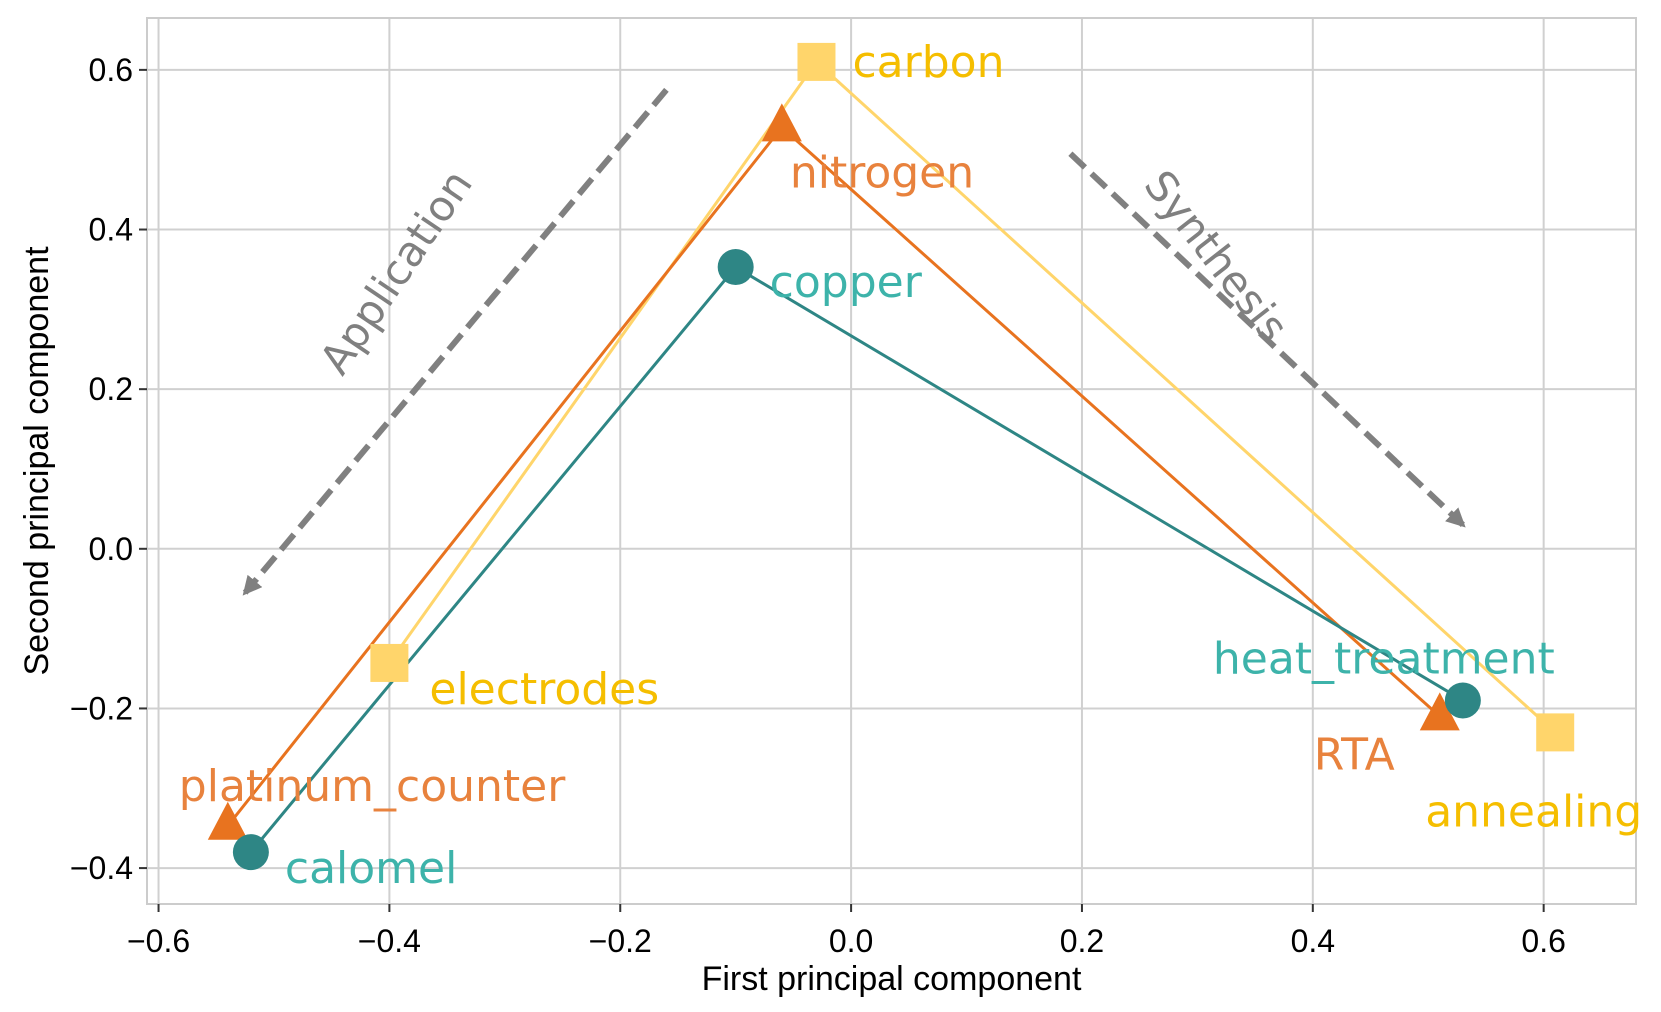 The height and width of the screenshot is (1012, 1661). I want to click on y-tick-label: 0.4, so click(111, 230).